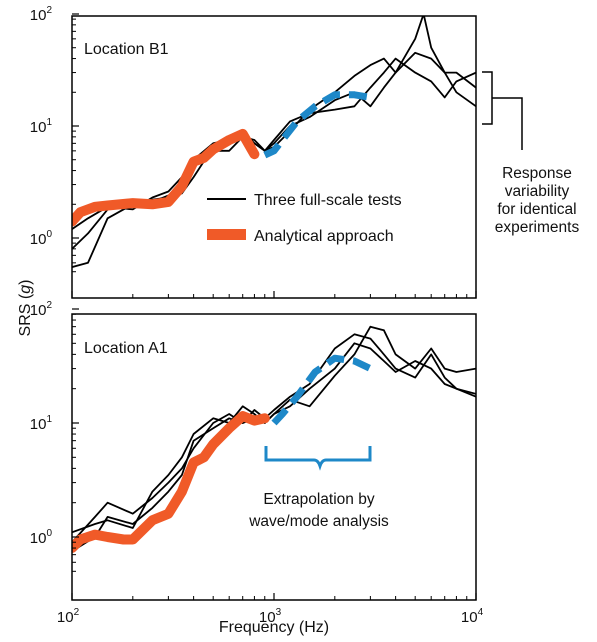 The image size is (597, 642). What do you see at coordinates (502, 110) in the screenshot?
I see `variability-bracket` at bounding box center [502, 110].